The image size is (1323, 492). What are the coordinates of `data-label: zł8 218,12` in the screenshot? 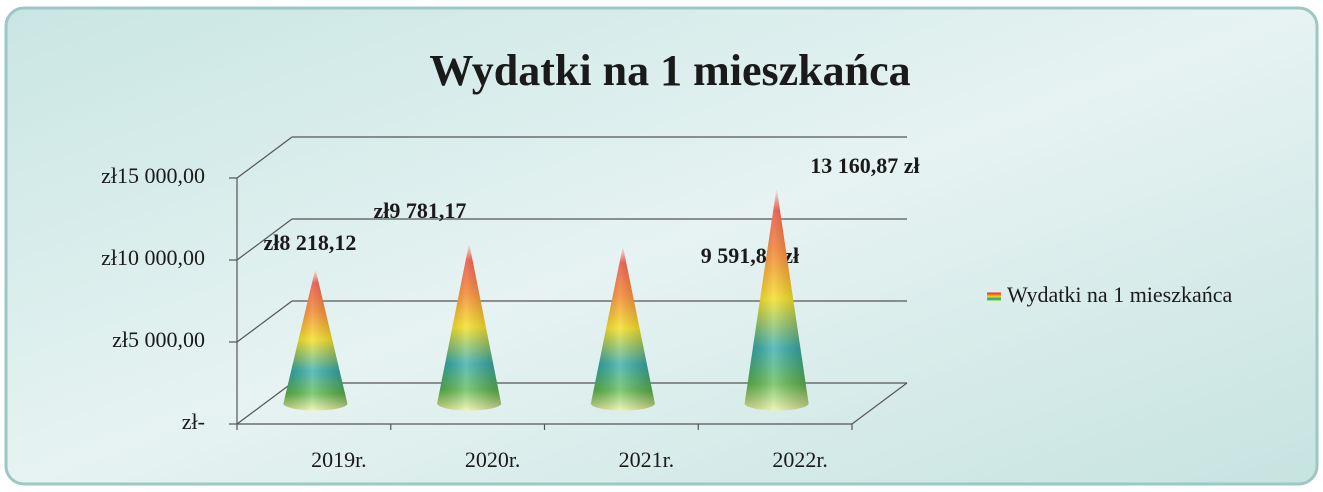 It's located at (310, 242).